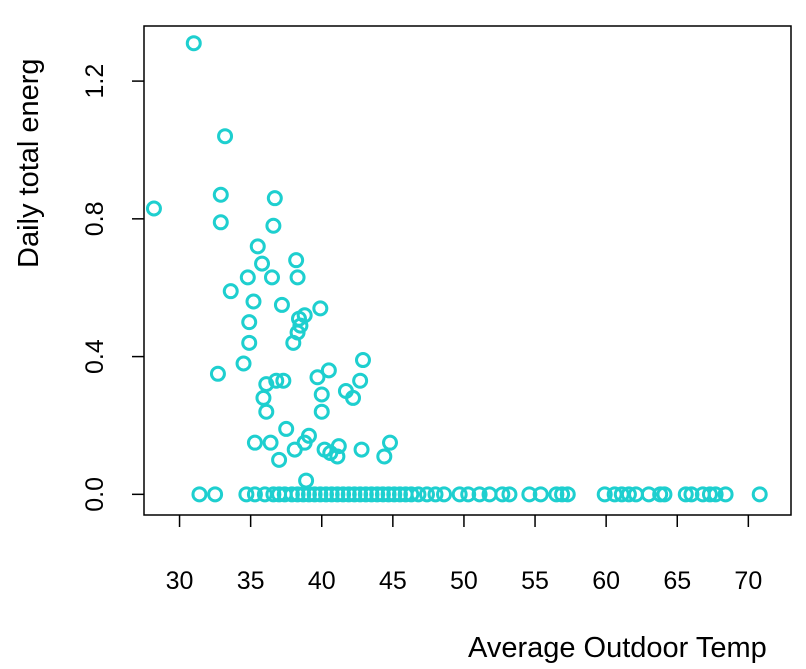 This screenshot has height=669, width=806. Describe the element at coordinates (677, 581) in the screenshot. I see `x-tick-label: 65` at that location.